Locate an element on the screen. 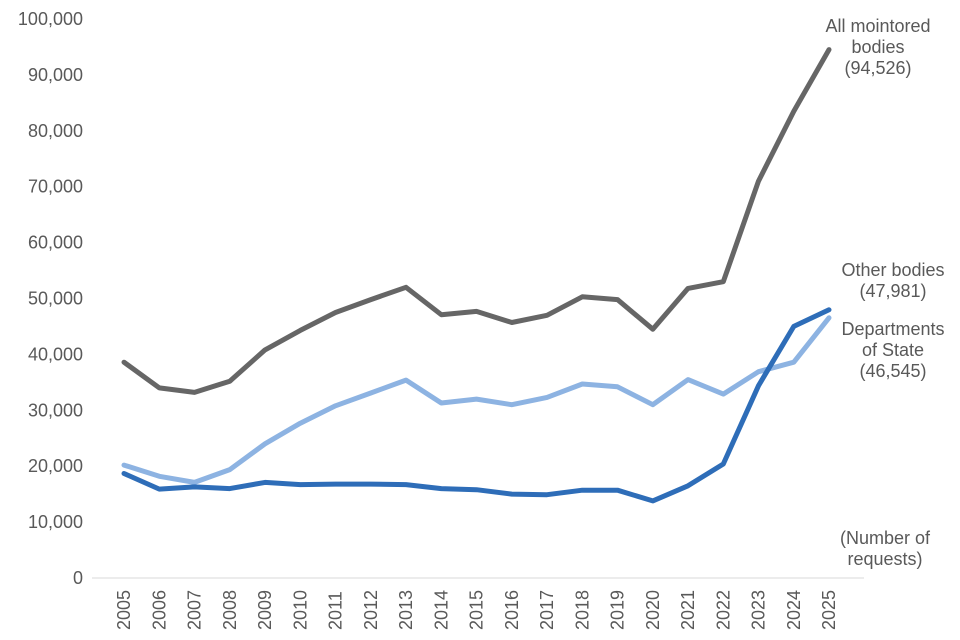  x-tick-label: 2024 is located at coordinates (794, 610).